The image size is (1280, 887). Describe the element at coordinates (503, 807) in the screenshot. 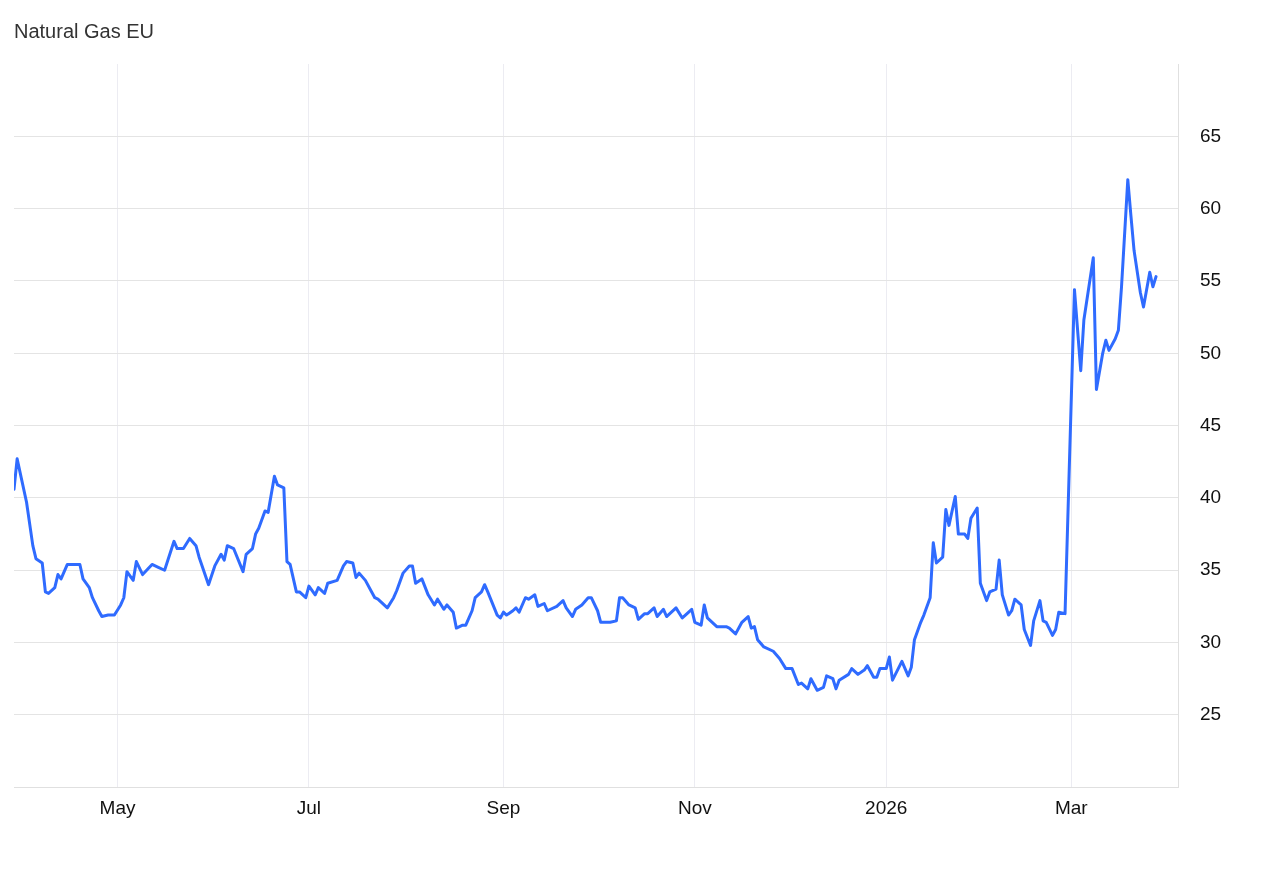

I see `x-tick-label: Sep` at that location.